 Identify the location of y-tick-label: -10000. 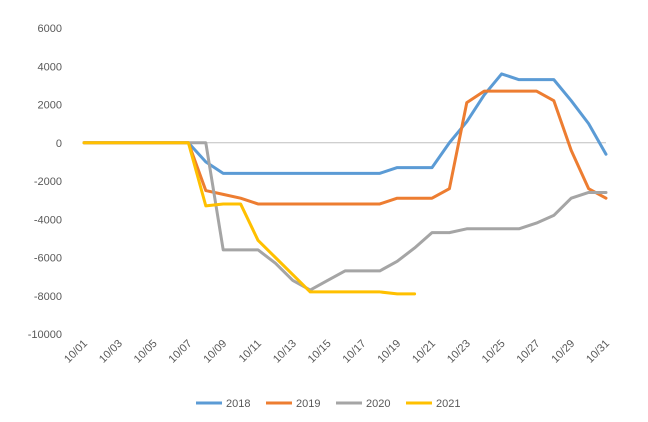
(45, 335).